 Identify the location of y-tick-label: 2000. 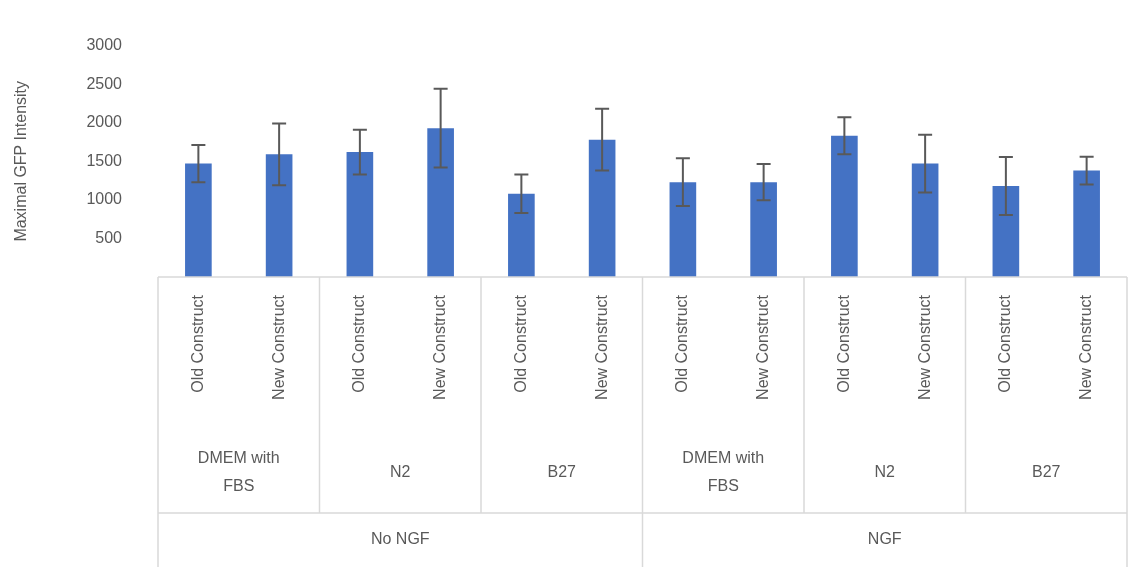
(104, 122).